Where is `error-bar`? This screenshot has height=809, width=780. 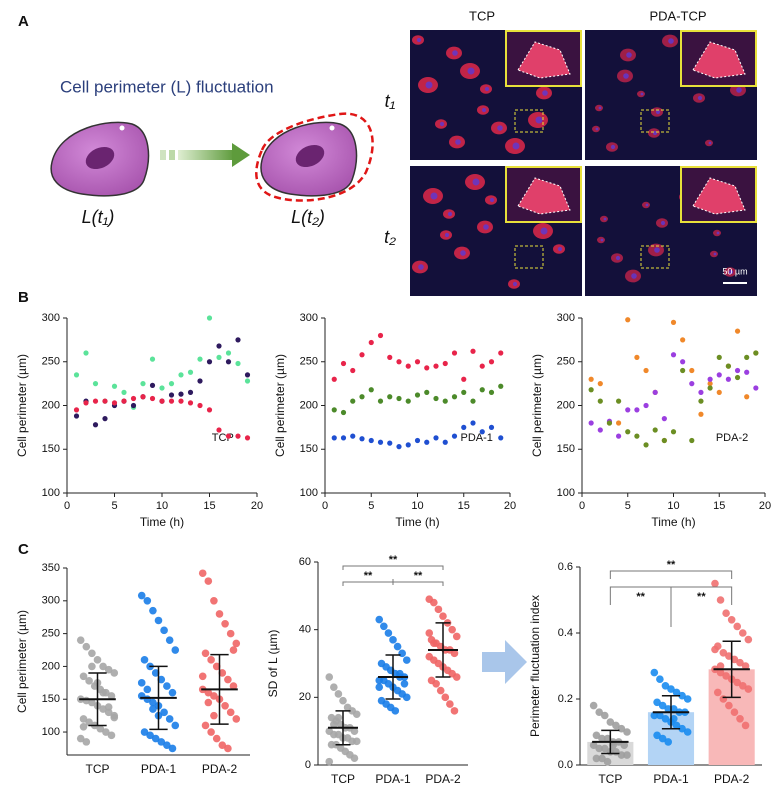
error-bar is located at coordinates (343, 728).